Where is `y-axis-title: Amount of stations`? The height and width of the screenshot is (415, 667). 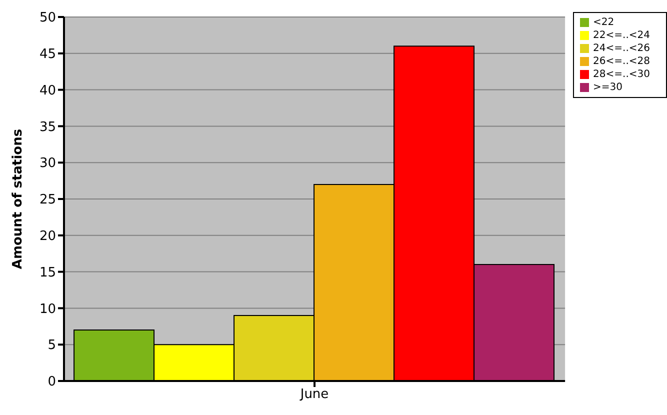 y-axis-title: Amount of stations is located at coordinates (18, 199).